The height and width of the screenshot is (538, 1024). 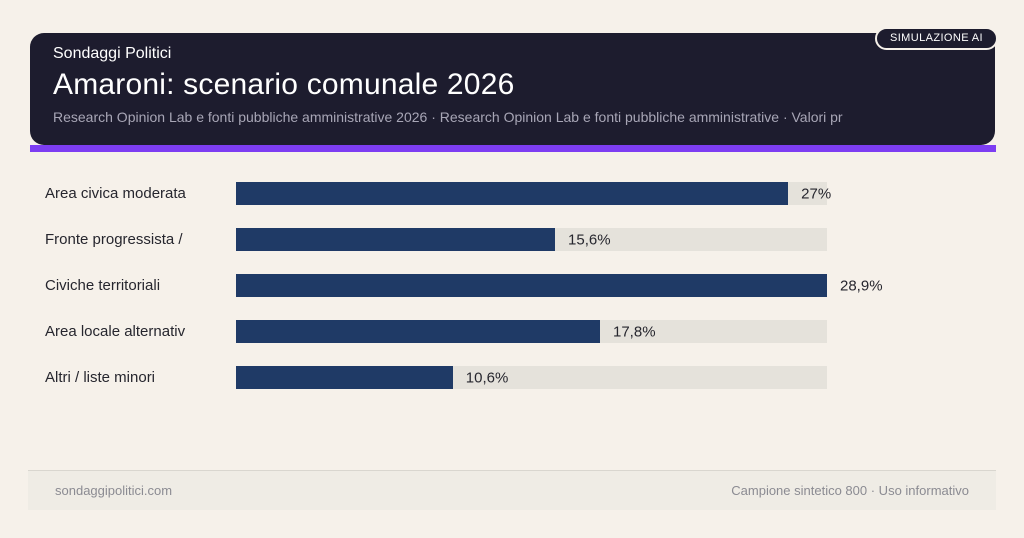 What do you see at coordinates (936, 38) in the screenshot?
I see `simulation-badge: SIMULAZIONE AI` at bounding box center [936, 38].